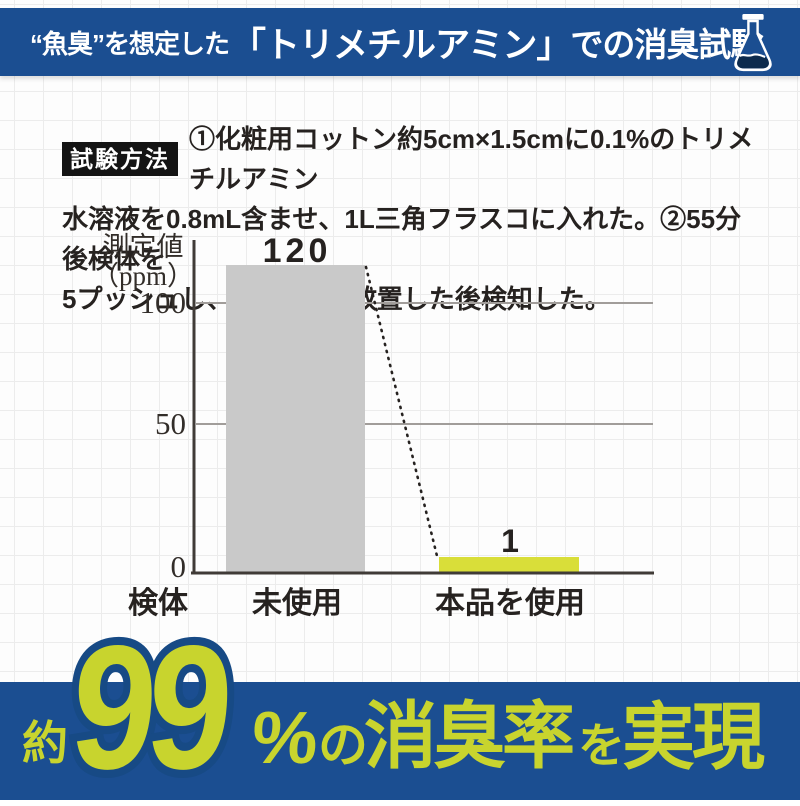 The height and width of the screenshot is (806, 800). What do you see at coordinates (163, 302) in the screenshot?
I see `ytick-100: 100` at bounding box center [163, 302].